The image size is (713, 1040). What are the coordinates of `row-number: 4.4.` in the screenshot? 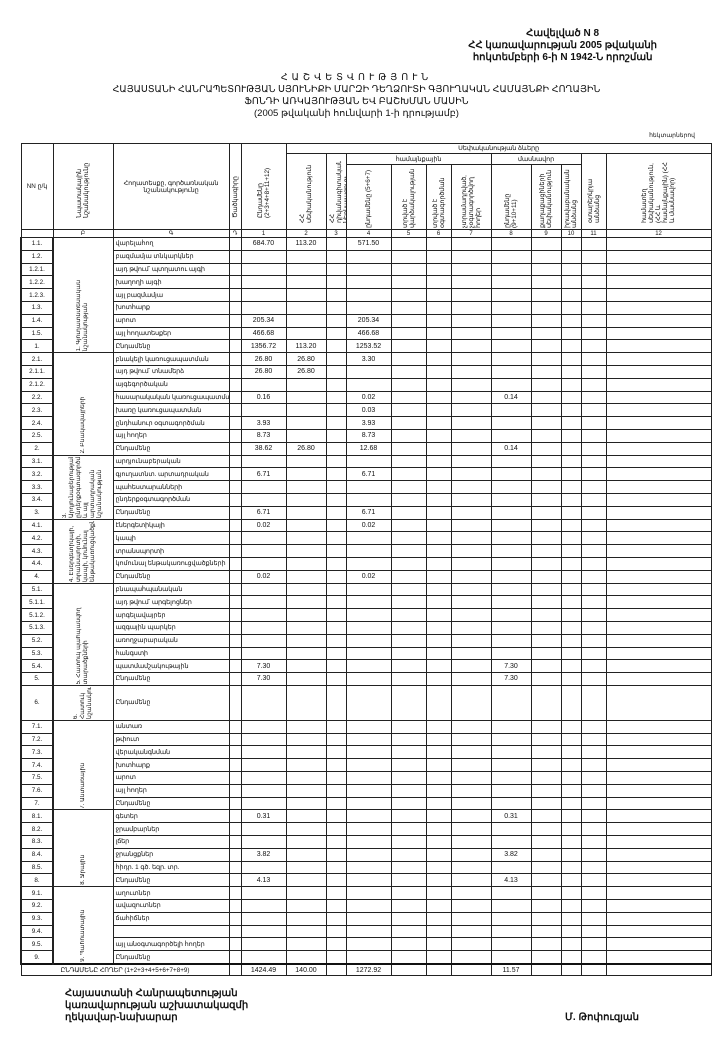 It's located at (37, 563).